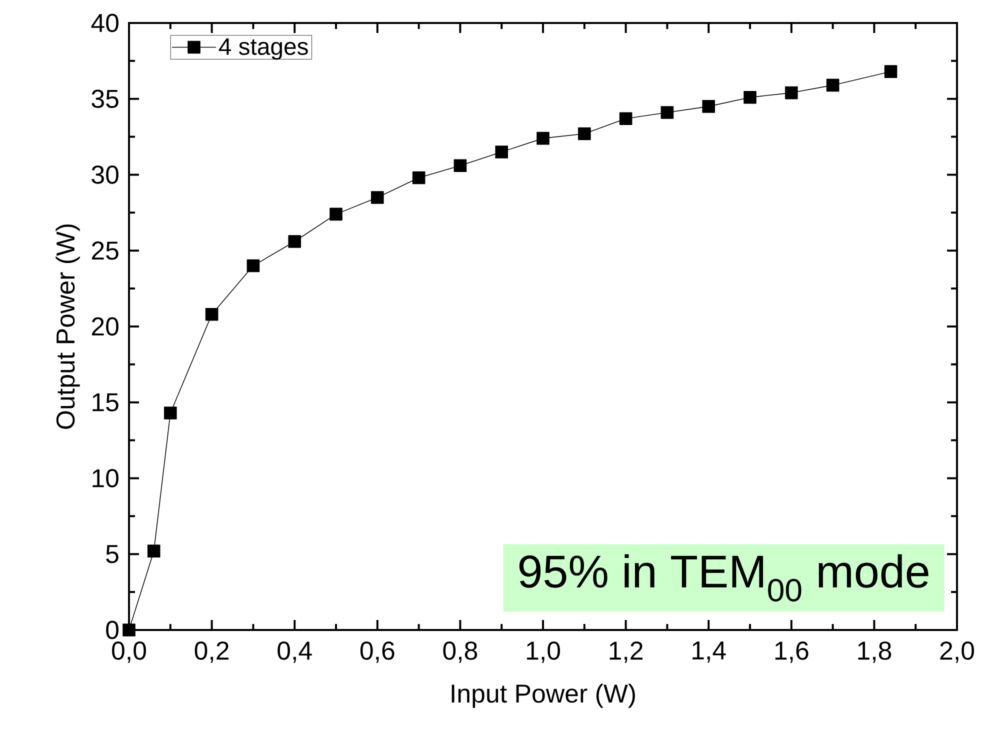 This screenshot has width=992, height=749. What do you see at coordinates (68, 326) in the screenshot?
I see `y-axis-title: Output Power (W)` at bounding box center [68, 326].